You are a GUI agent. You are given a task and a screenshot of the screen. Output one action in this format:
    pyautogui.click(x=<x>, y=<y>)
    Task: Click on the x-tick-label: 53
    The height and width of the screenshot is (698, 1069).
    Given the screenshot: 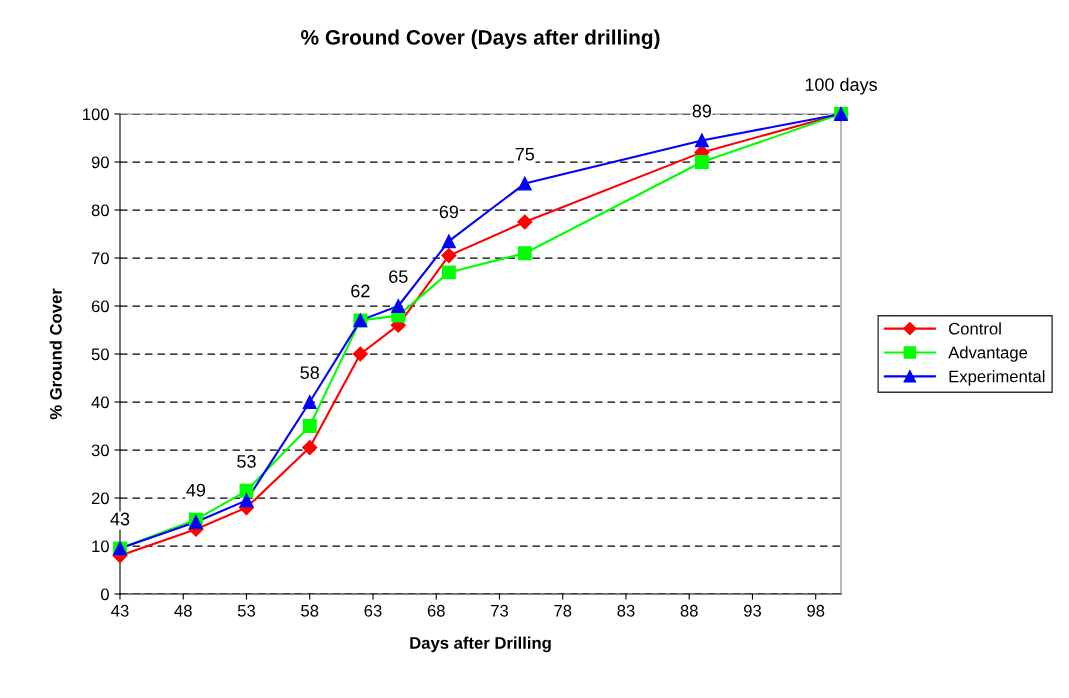 What is the action you would take?
    pyautogui.click(x=246, y=610)
    